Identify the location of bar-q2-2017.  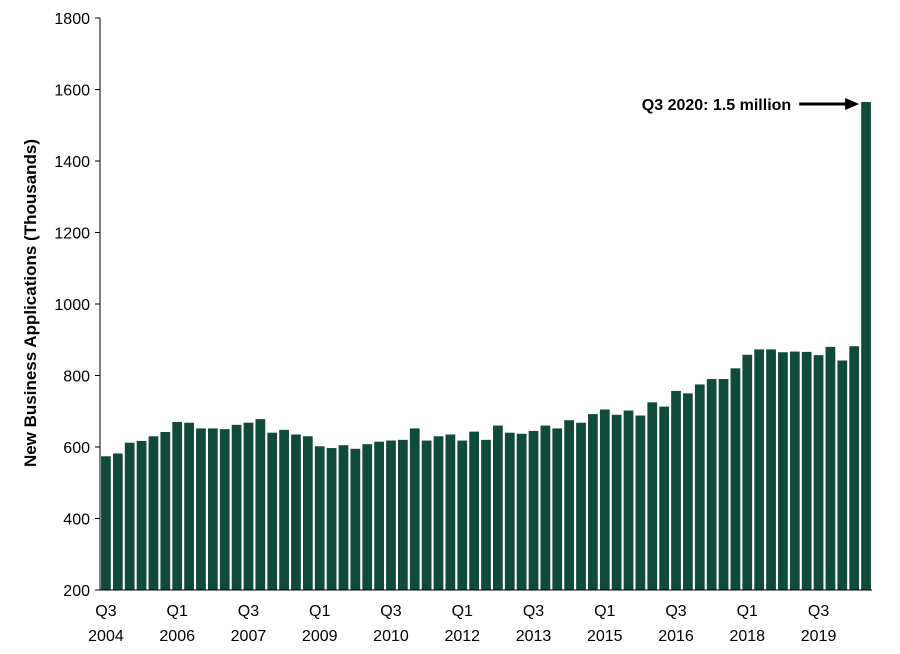
(711, 484).